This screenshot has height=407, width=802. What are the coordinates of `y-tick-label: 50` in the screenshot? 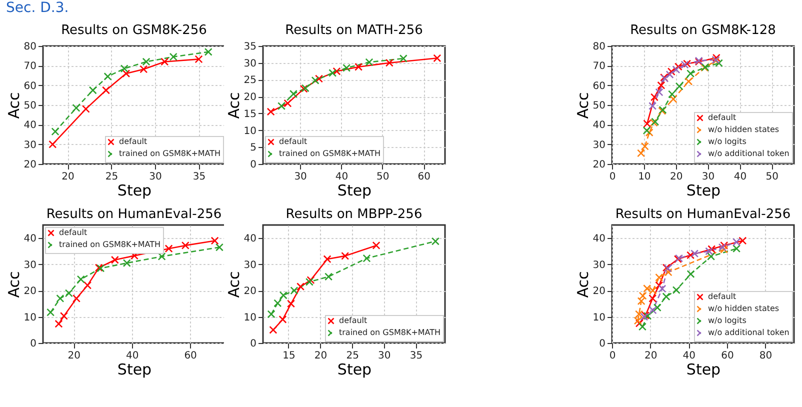 It's located at (30, 106).